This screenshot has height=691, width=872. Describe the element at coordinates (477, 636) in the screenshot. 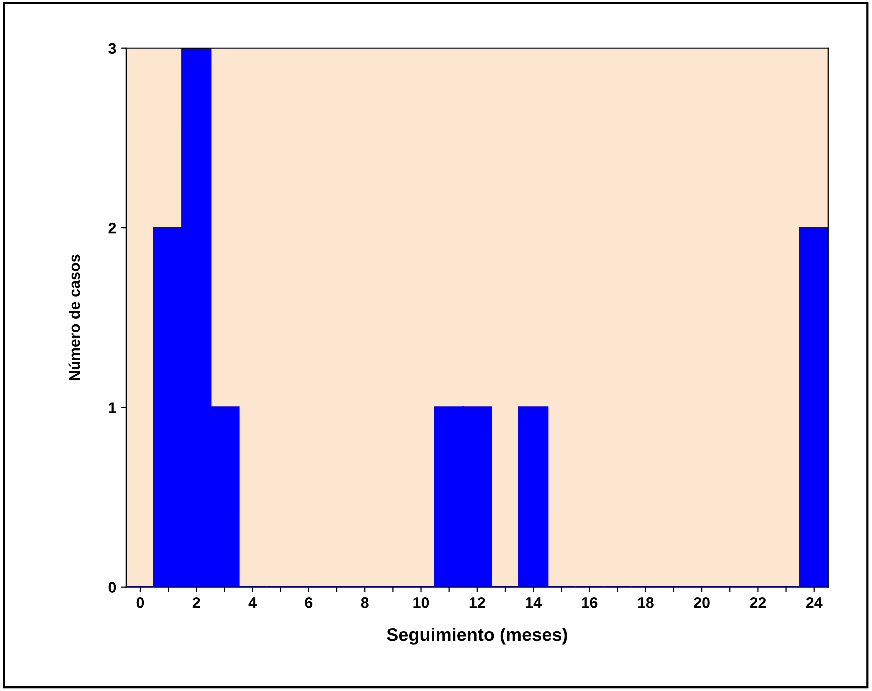

I see `x-axis-title: Seguimiento (meses)` at that location.